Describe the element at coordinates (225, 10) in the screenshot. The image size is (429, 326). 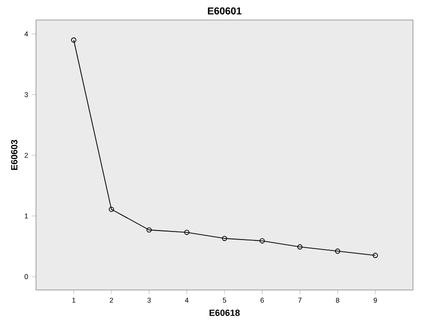
I see `chart-title: E60601` at that location.